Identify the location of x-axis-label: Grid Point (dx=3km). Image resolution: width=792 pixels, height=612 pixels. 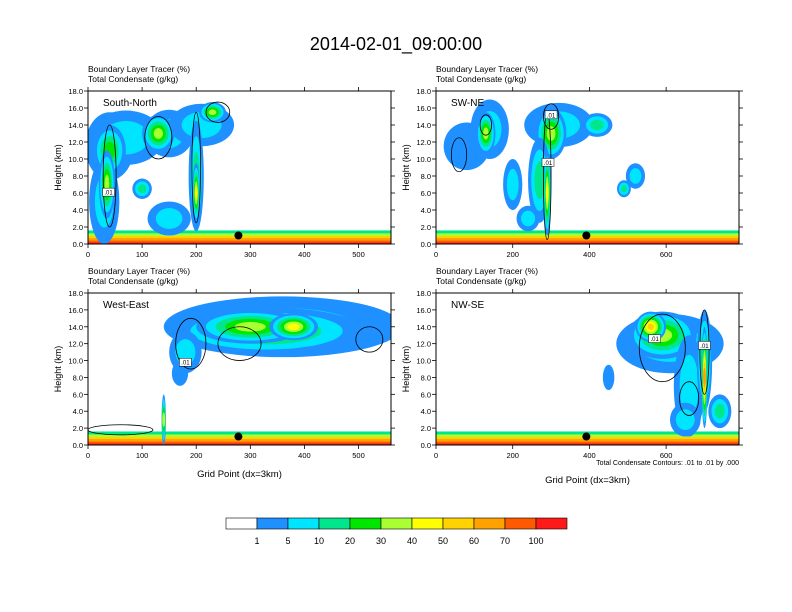
(587, 480).